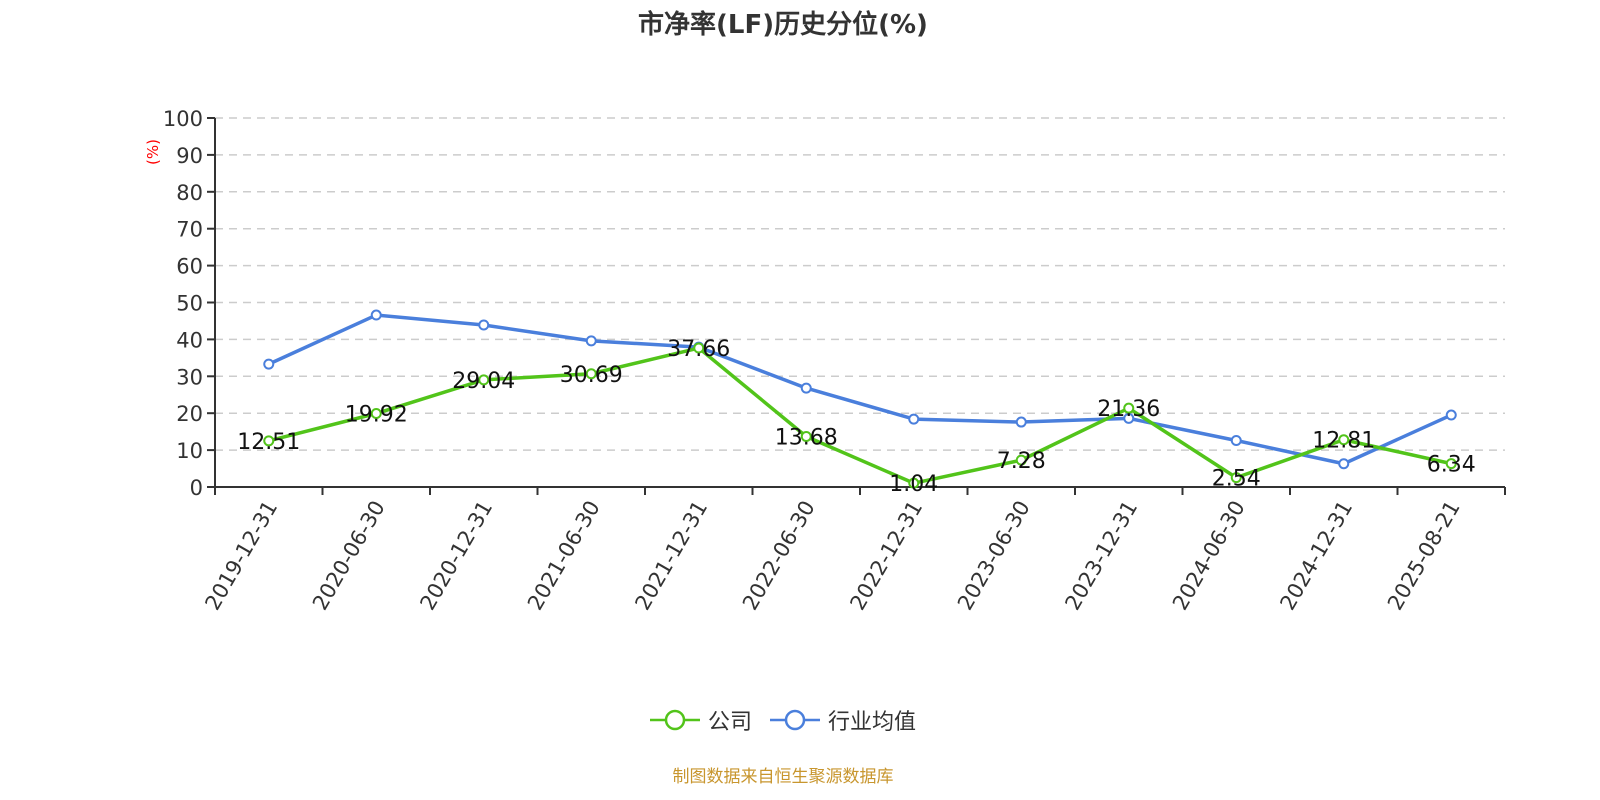  I want to click on legend-item-company: 公司, so click(700, 720).